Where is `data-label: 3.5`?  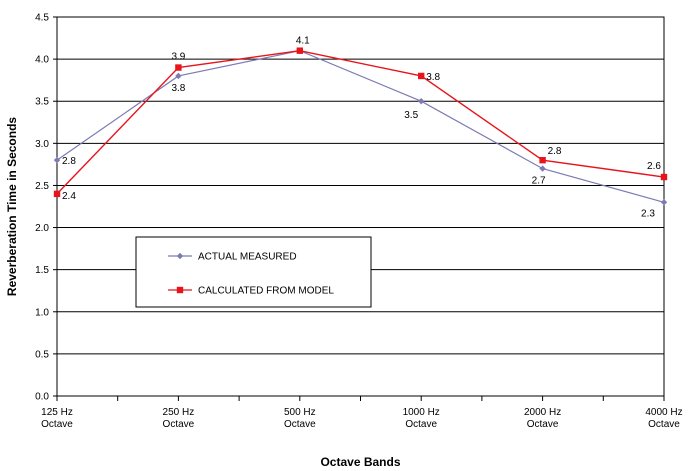
data-label: 3.5 is located at coordinates (411, 115).